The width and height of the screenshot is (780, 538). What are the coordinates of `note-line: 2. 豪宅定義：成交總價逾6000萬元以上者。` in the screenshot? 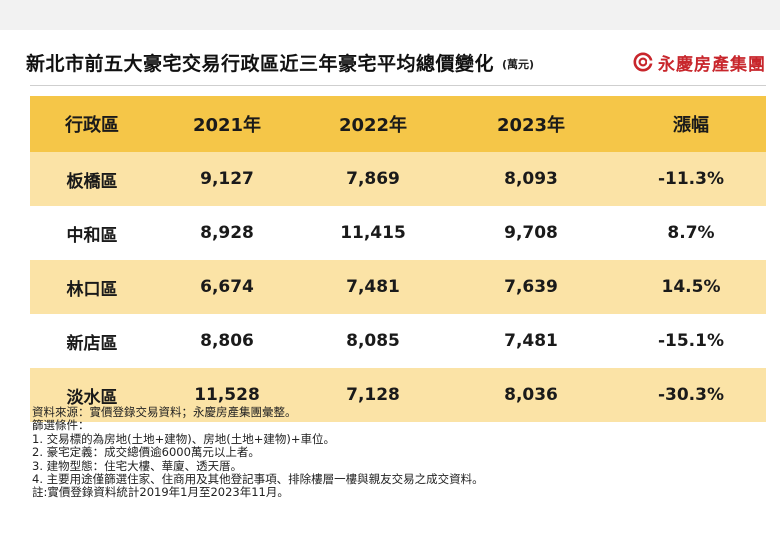 It's located at (146, 452).